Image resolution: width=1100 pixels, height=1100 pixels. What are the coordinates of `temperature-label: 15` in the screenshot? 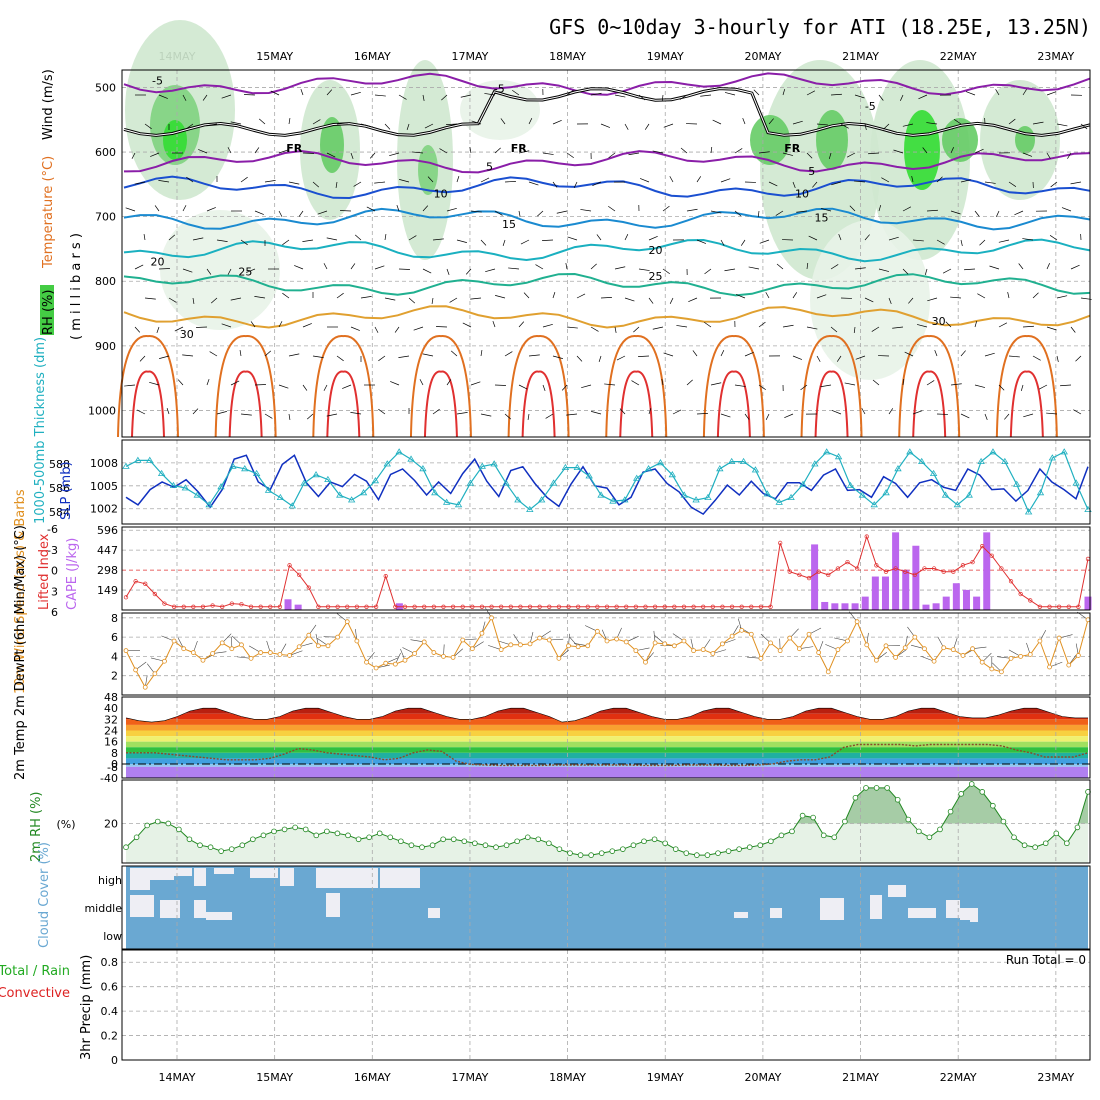 It's located at (821, 218).